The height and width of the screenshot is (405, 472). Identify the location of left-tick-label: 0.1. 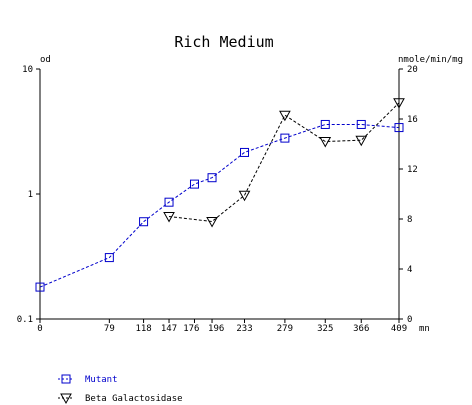
(25, 320).